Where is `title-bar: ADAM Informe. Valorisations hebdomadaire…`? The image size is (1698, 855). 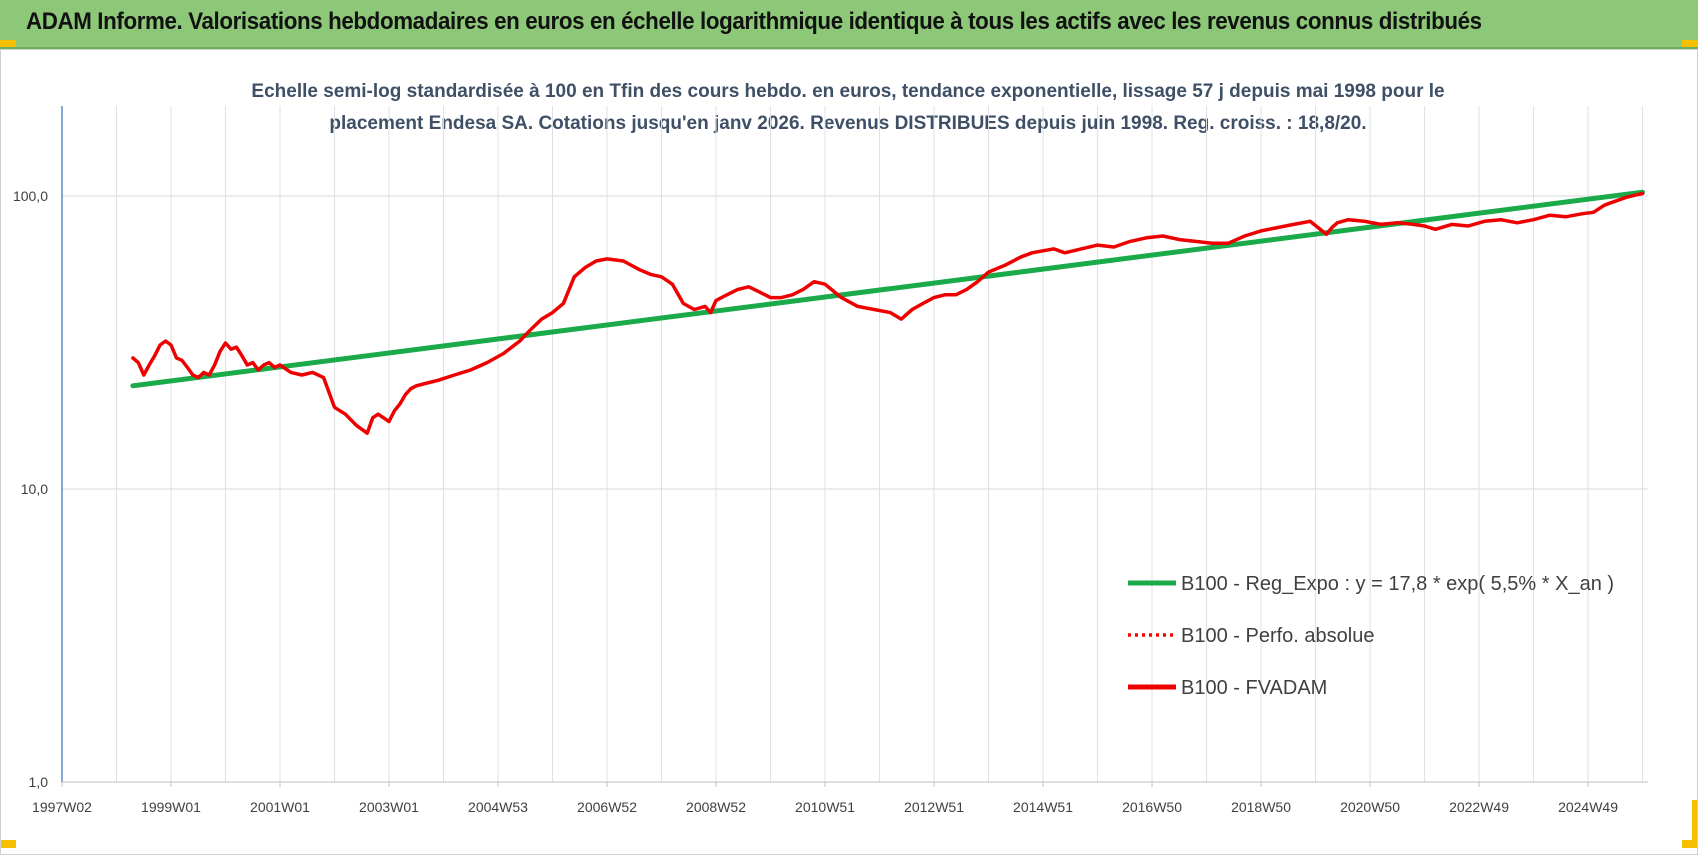
title-bar: ADAM Informe. Valorisations hebdomadaire… is located at coordinates (849, 24).